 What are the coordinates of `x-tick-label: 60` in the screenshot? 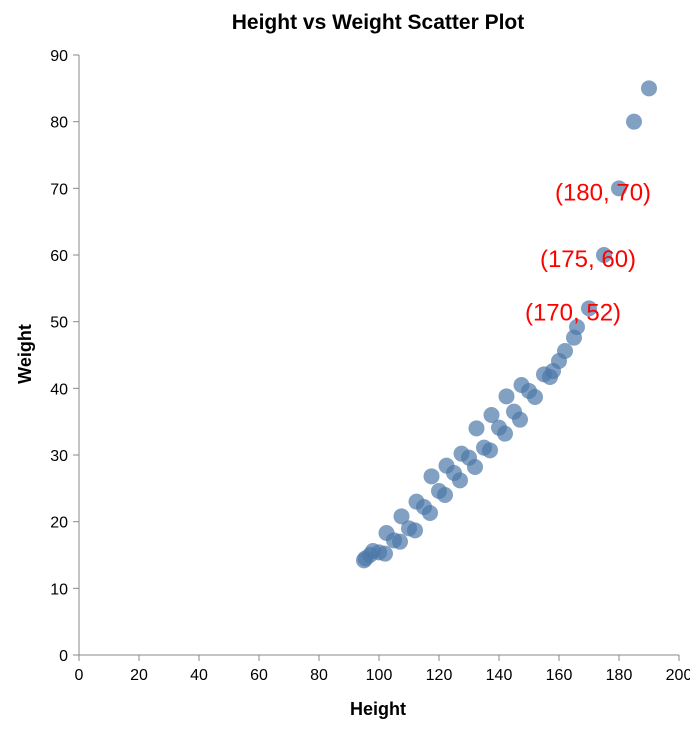 It's located at (259, 675).